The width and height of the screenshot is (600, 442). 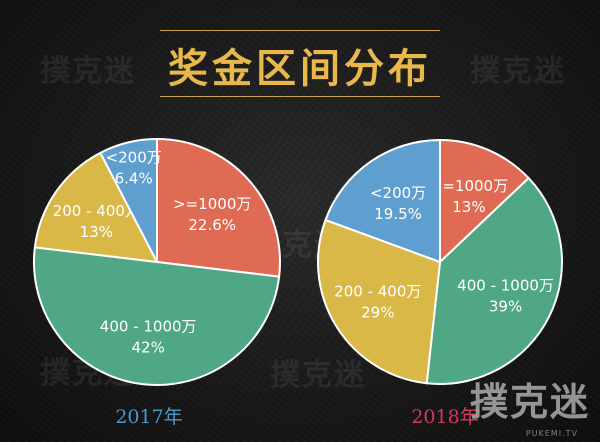 What do you see at coordinates (300, 96) in the screenshot?
I see `title-bottom-rule` at bounding box center [300, 96].